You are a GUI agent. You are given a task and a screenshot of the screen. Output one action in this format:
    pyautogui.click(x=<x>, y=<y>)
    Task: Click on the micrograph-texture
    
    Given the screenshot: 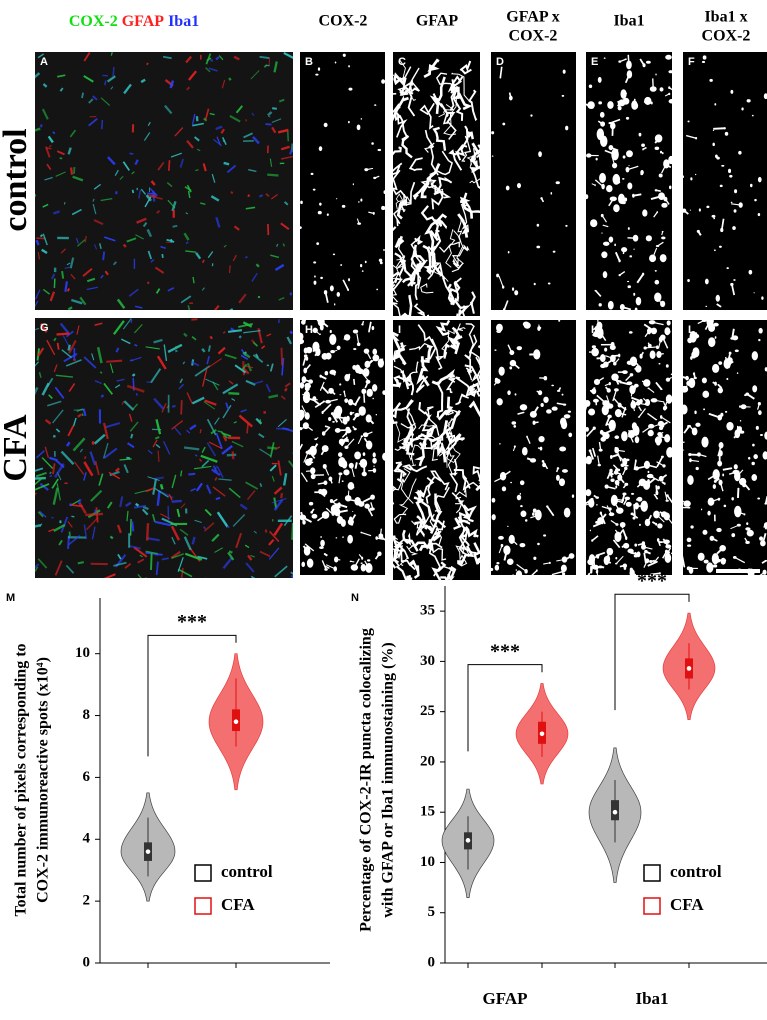 What is the action you would take?
    pyautogui.click(x=436, y=187)
    